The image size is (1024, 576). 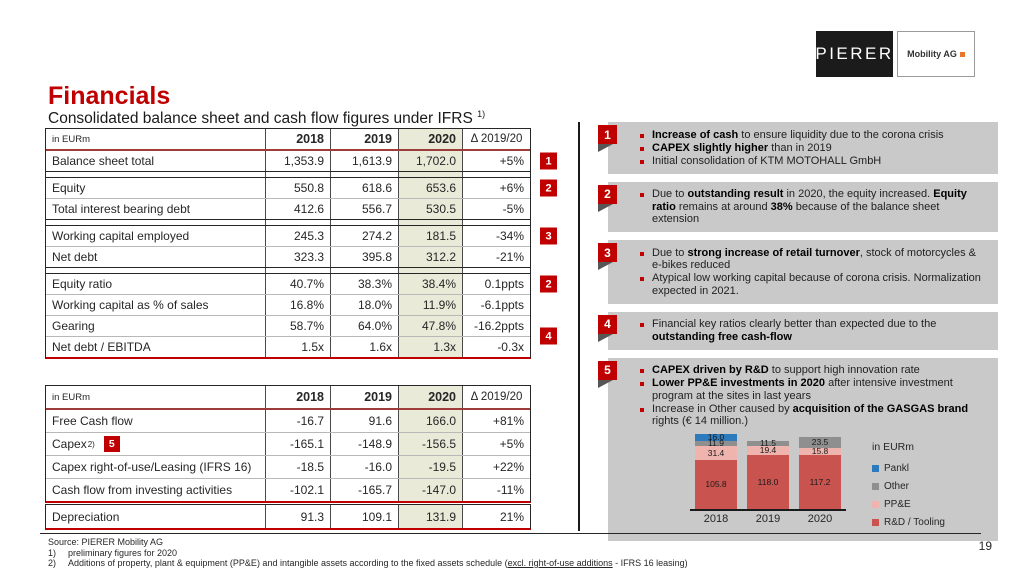 What do you see at coordinates (364, 467) in the screenshot?
I see `cell-value: -16.0` at bounding box center [364, 467].